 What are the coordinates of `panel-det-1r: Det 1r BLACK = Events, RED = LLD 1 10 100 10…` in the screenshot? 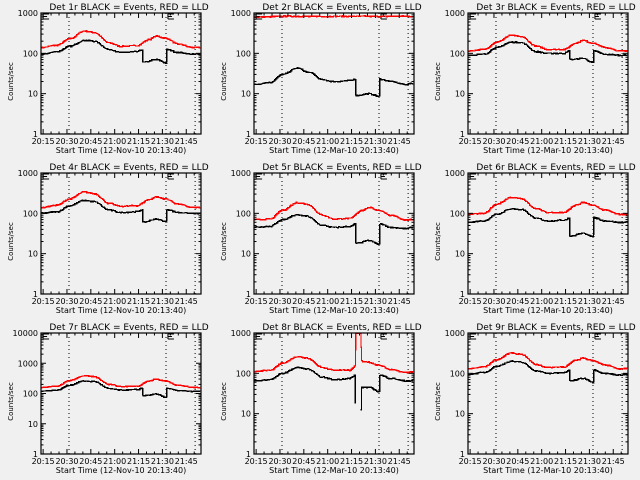 It's located at (108, 79).